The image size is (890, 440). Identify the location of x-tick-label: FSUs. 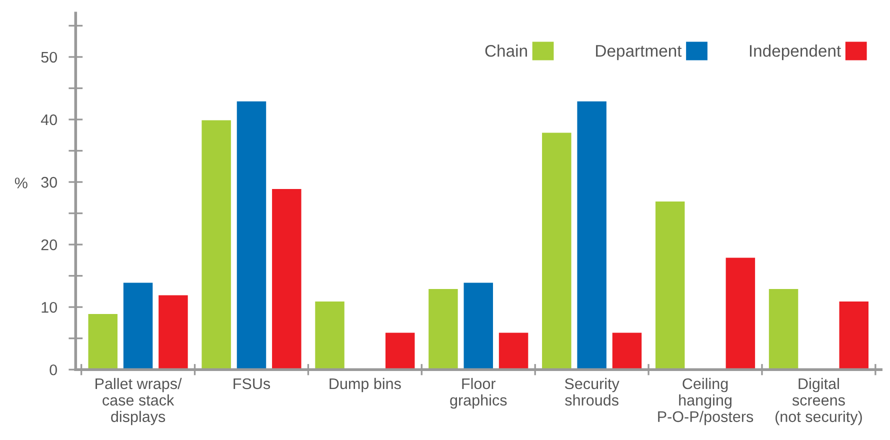
(252, 384).